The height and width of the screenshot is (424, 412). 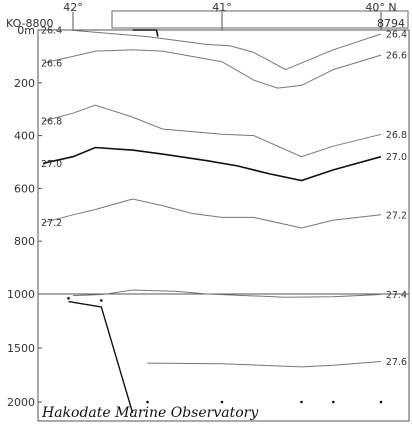 What do you see at coordinates (24, 136) in the screenshot?
I see `depth-tick-label-2: 400` at bounding box center [24, 136].